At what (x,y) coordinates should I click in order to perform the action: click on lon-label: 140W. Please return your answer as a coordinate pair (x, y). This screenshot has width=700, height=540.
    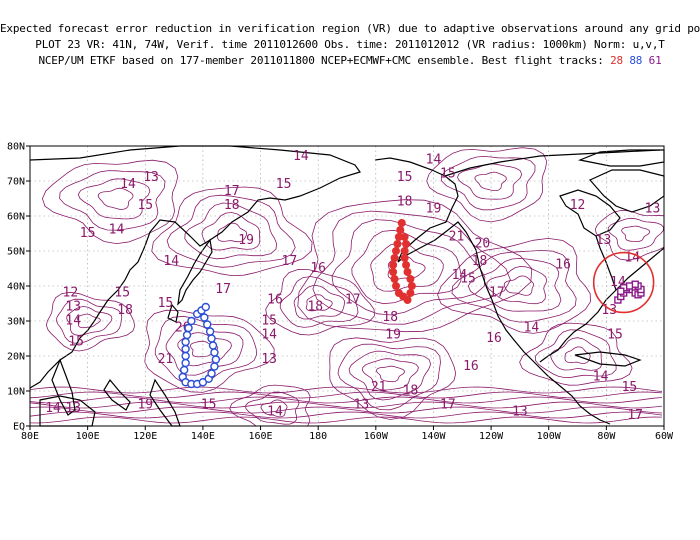
    Looking at the image, I should click on (433, 436).